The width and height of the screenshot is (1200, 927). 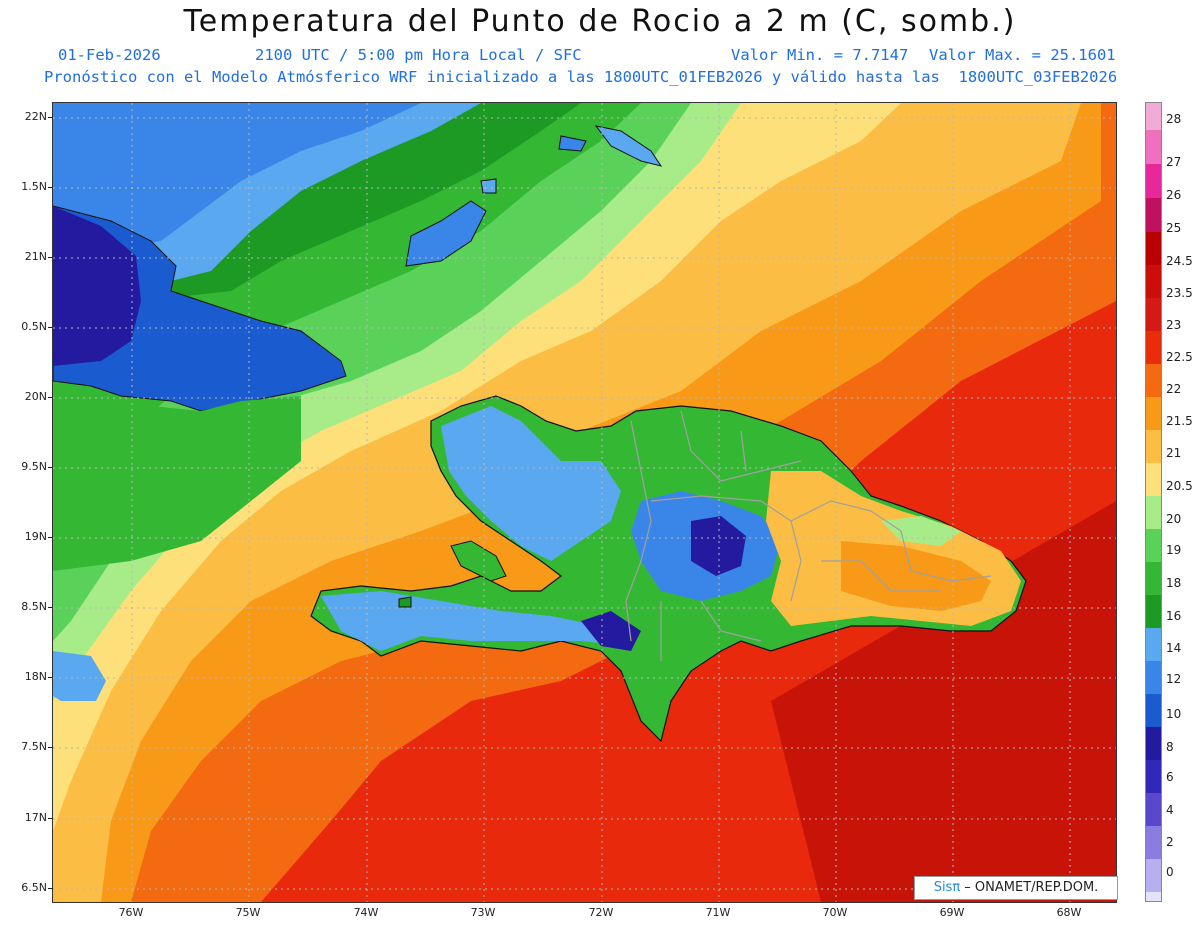 I want to click on legend-label: 28, so click(x=1174, y=119).